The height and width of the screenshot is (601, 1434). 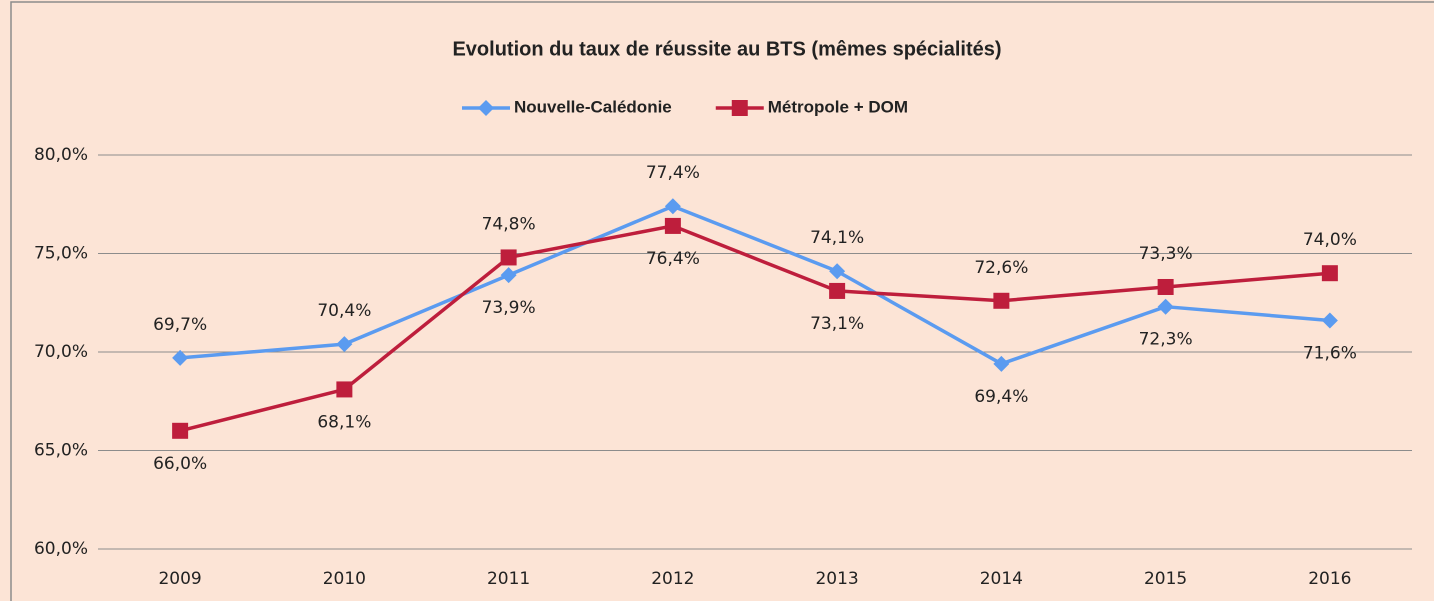 What do you see at coordinates (61, 155) in the screenshot?
I see `y-tick-label: 80,0%` at bounding box center [61, 155].